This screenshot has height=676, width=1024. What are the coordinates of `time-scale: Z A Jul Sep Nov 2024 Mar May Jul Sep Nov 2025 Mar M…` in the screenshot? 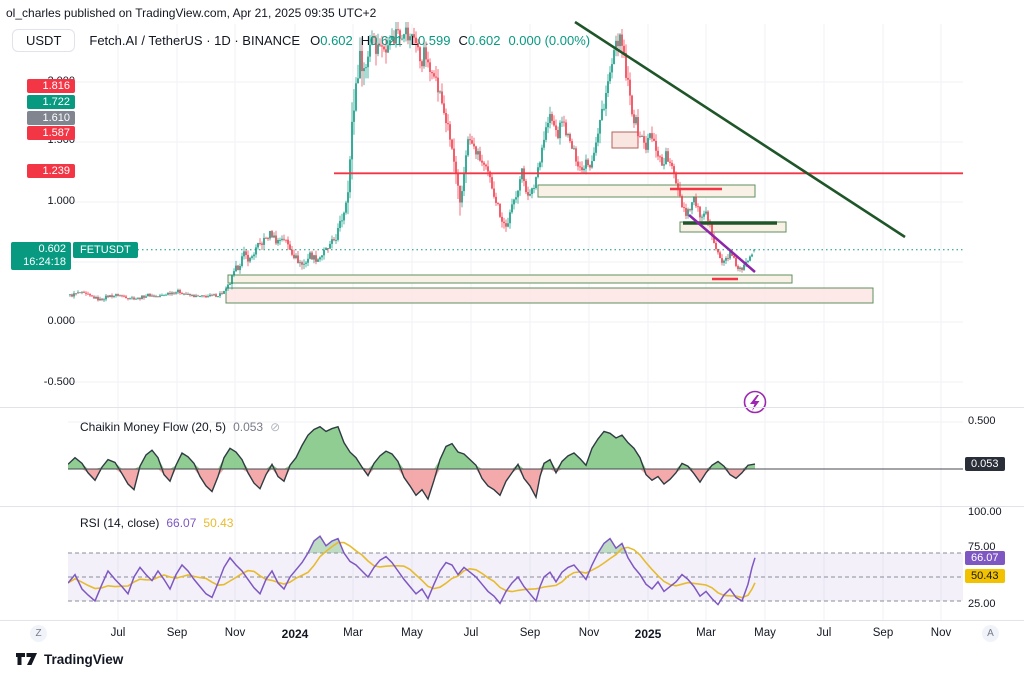 It's located at (512, 635).